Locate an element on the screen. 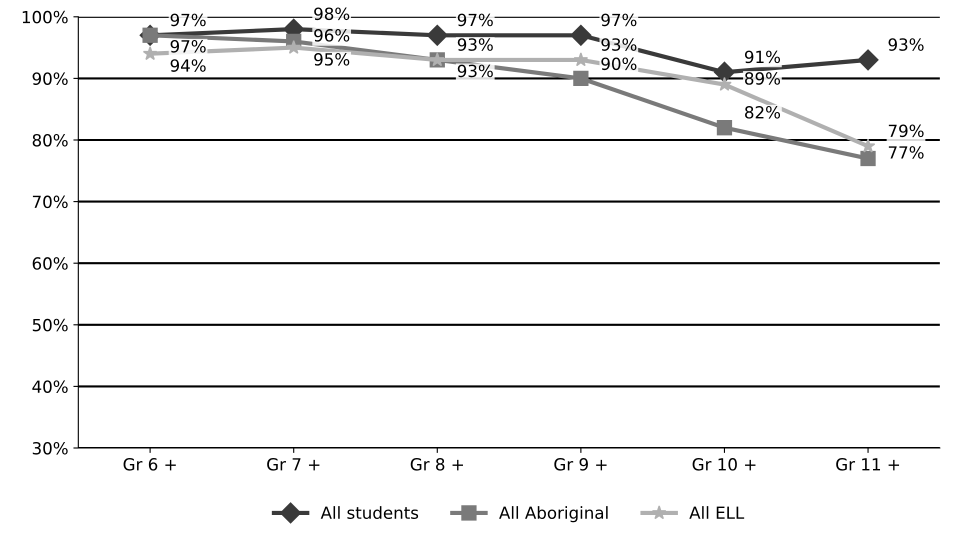  y-tick-label: 80% is located at coordinates (50, 140).